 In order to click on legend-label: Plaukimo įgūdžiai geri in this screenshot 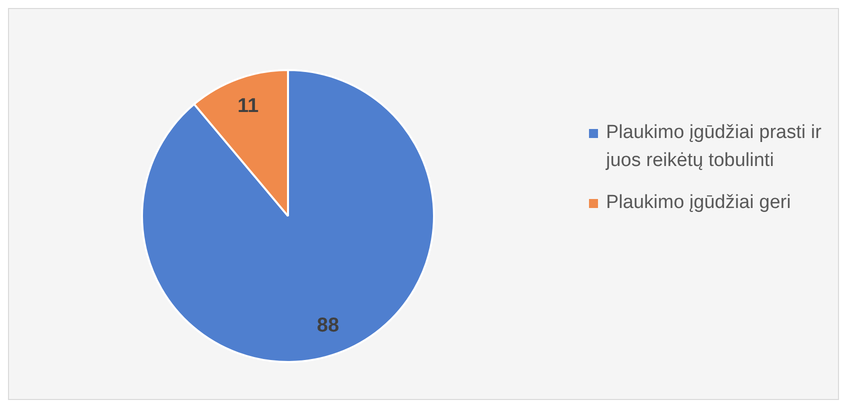, I will do `click(698, 203)`.